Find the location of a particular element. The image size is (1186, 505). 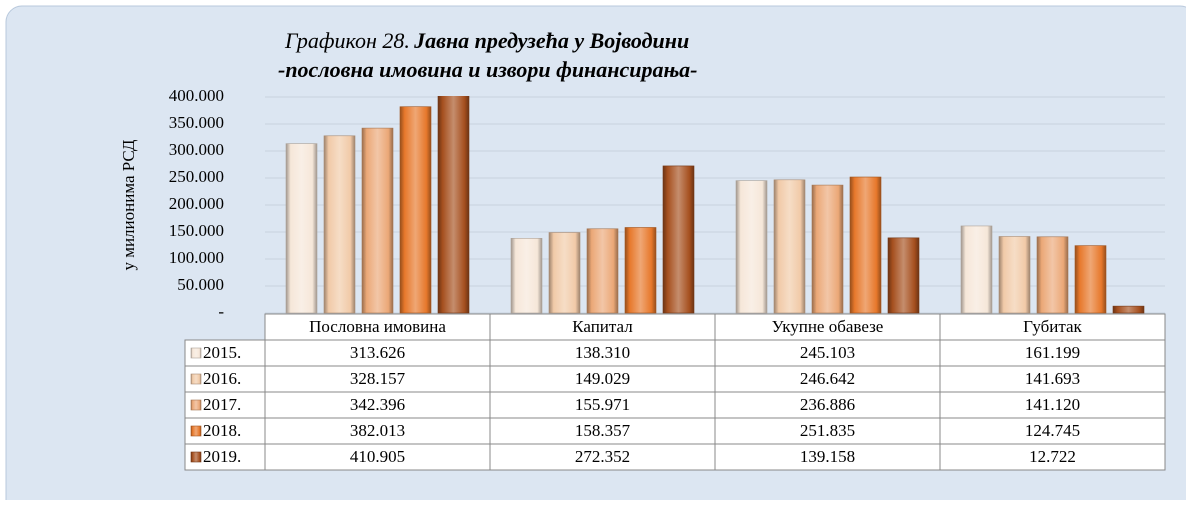

data-label: 149.029 is located at coordinates (602, 378).